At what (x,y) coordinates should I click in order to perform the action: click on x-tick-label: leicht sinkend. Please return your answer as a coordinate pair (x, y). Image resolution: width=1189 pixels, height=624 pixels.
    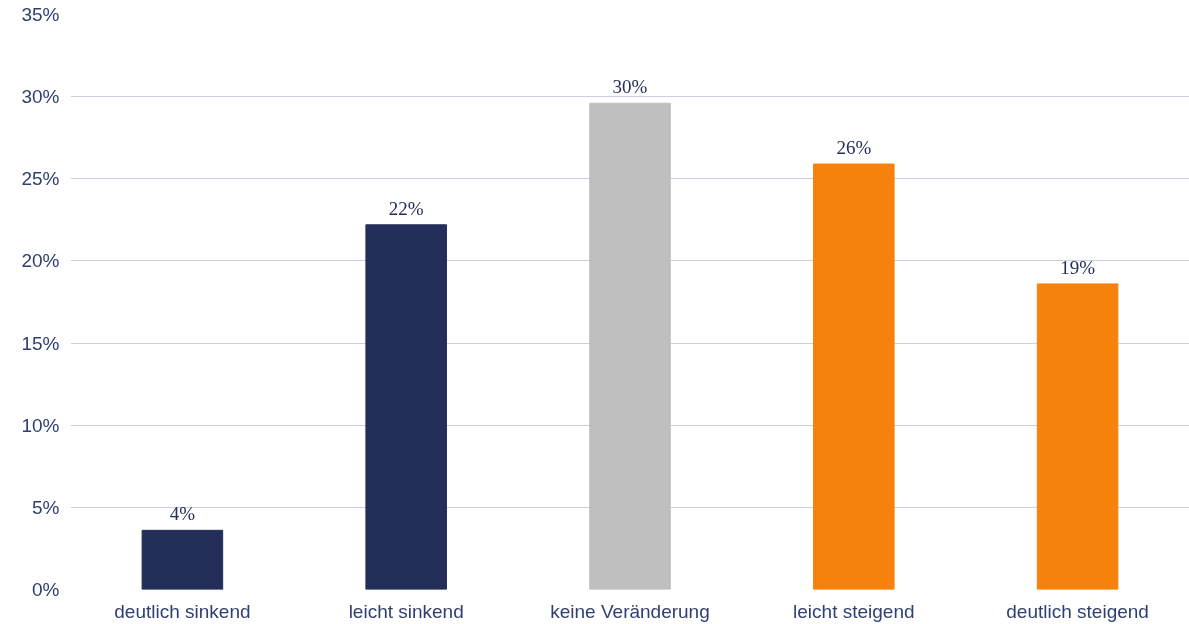
    Looking at the image, I should click on (406, 611).